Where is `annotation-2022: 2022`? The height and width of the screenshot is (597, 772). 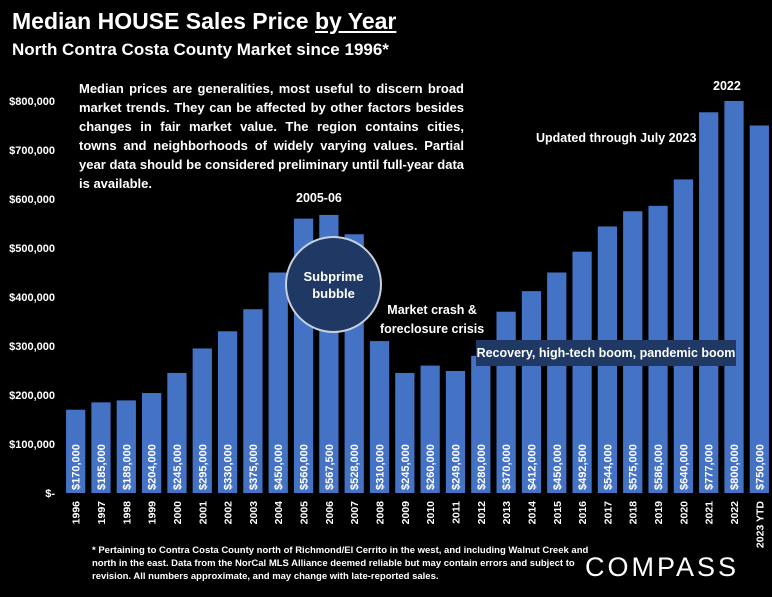
annotation-2022: 2022 is located at coordinates (727, 86).